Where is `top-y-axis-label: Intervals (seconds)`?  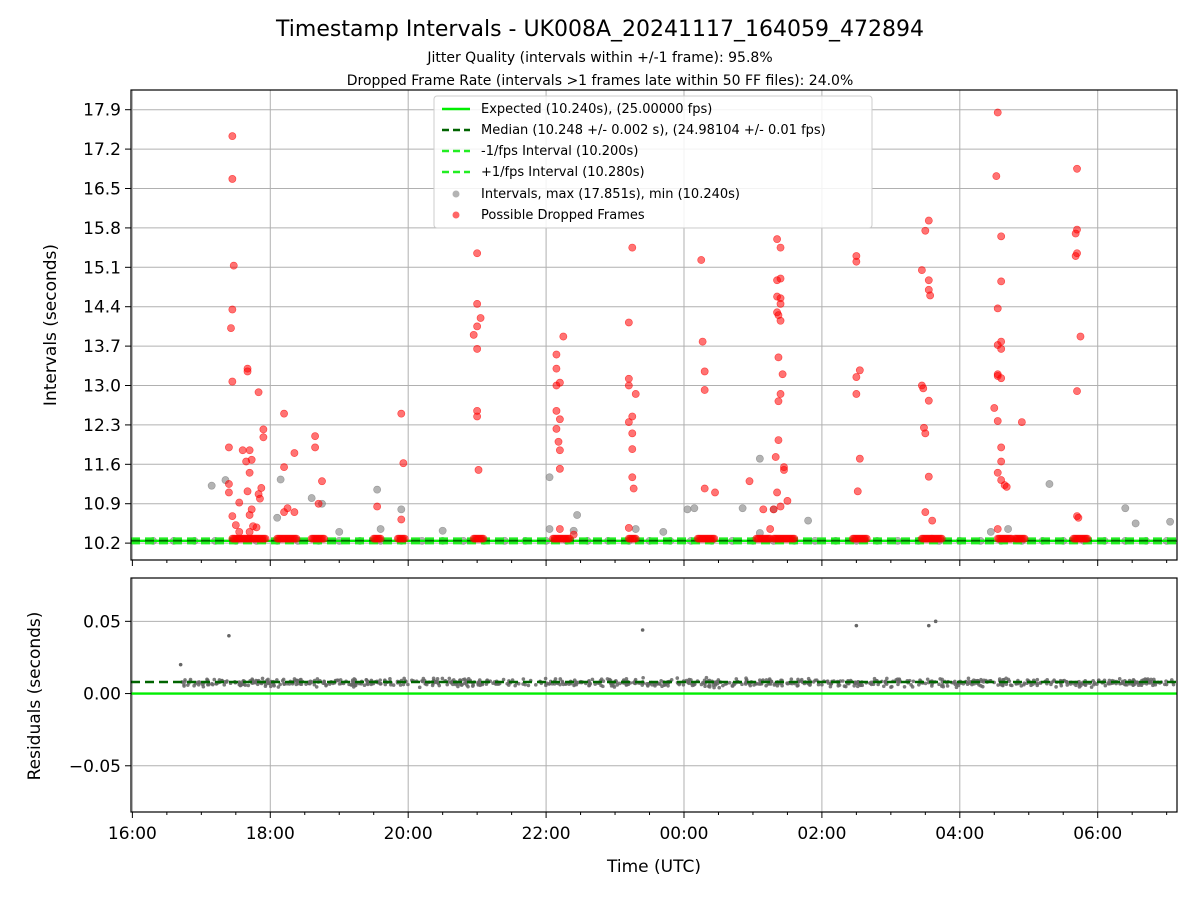 top-y-axis-label: Intervals (seconds) is located at coordinates (51, 325).